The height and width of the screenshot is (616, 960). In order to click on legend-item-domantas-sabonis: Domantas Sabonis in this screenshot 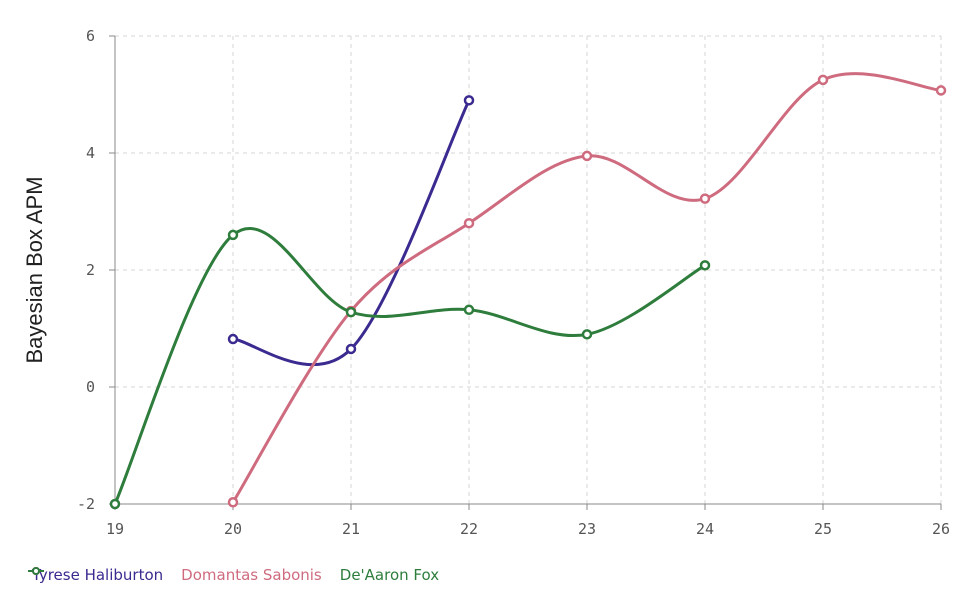, I will do `click(175, 575)`.